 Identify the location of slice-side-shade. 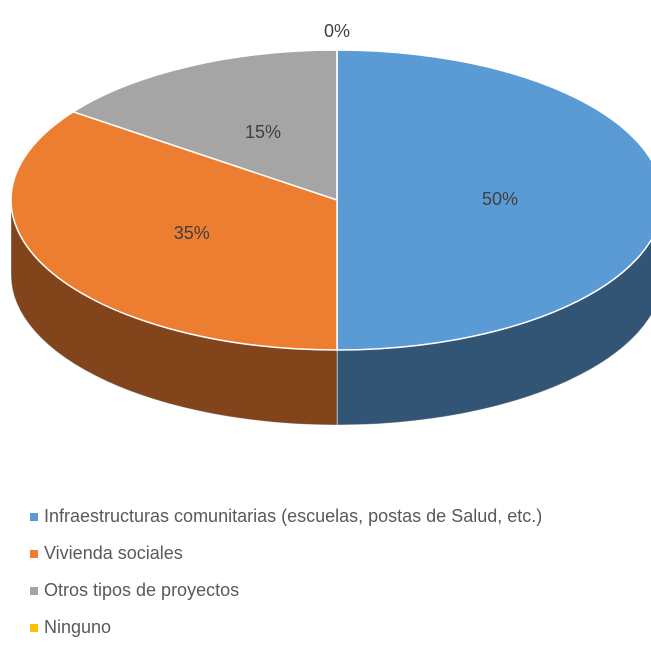
(494, 332).